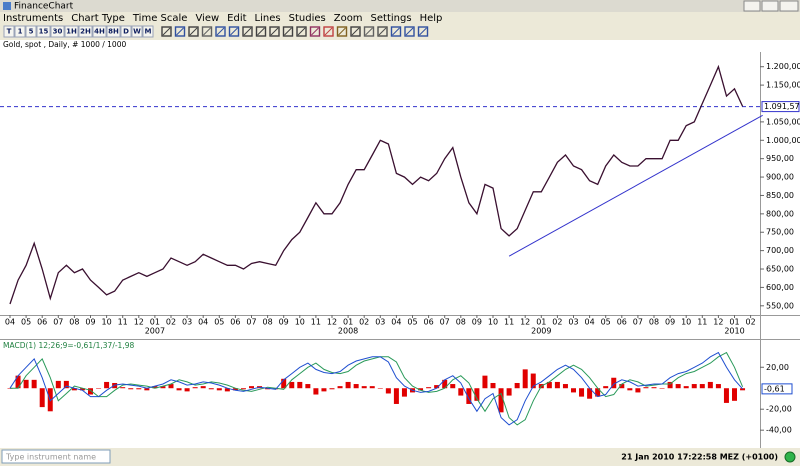 The height and width of the screenshot is (466, 800). What do you see at coordinates (780, 213) in the screenshot?
I see `y-tick-label: 800,00` at bounding box center [780, 213].